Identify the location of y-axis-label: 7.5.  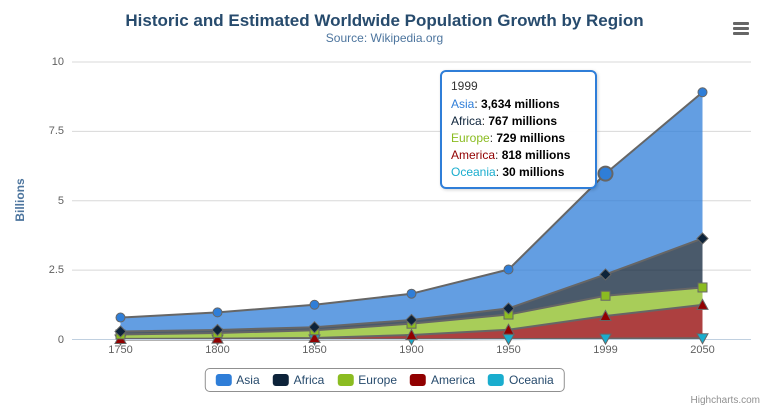
(56, 131).